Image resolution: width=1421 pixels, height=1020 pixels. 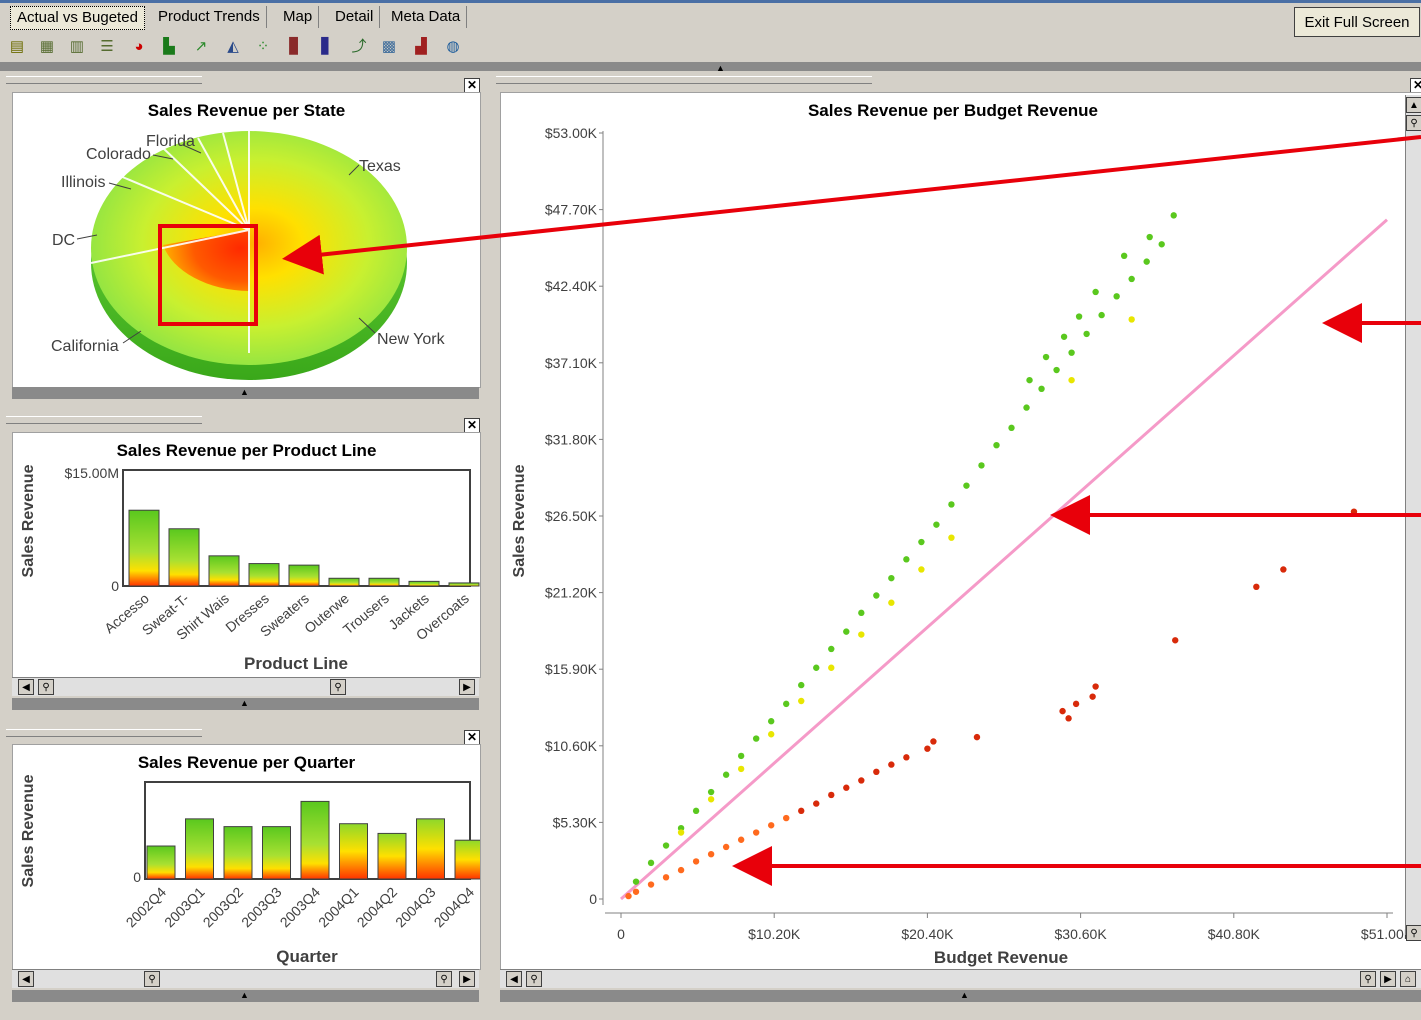 I want to click on tab-detail: Detail, so click(x=355, y=17).